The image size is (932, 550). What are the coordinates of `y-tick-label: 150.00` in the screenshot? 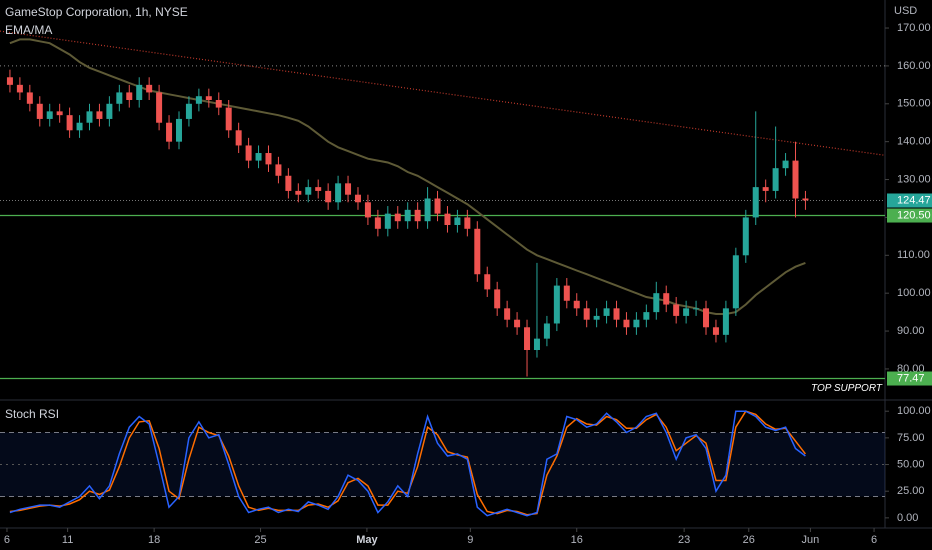 It's located at (914, 104).